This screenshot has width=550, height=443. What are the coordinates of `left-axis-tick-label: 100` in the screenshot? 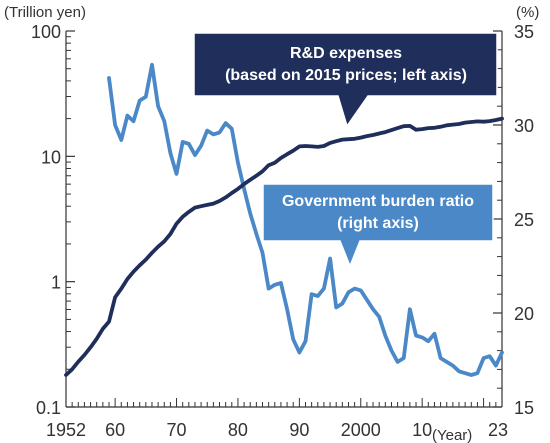 It's located at (46, 32).